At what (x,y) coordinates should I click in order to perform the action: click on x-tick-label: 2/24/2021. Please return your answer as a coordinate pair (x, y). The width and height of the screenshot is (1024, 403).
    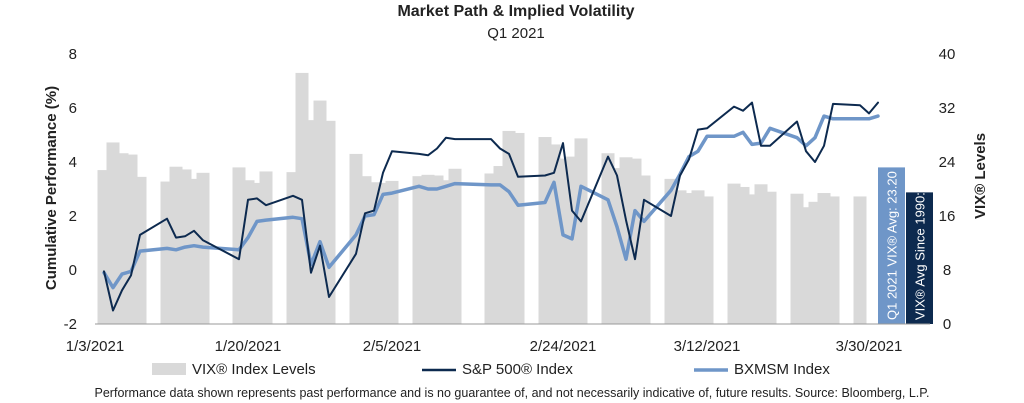
    Looking at the image, I should click on (563, 346).